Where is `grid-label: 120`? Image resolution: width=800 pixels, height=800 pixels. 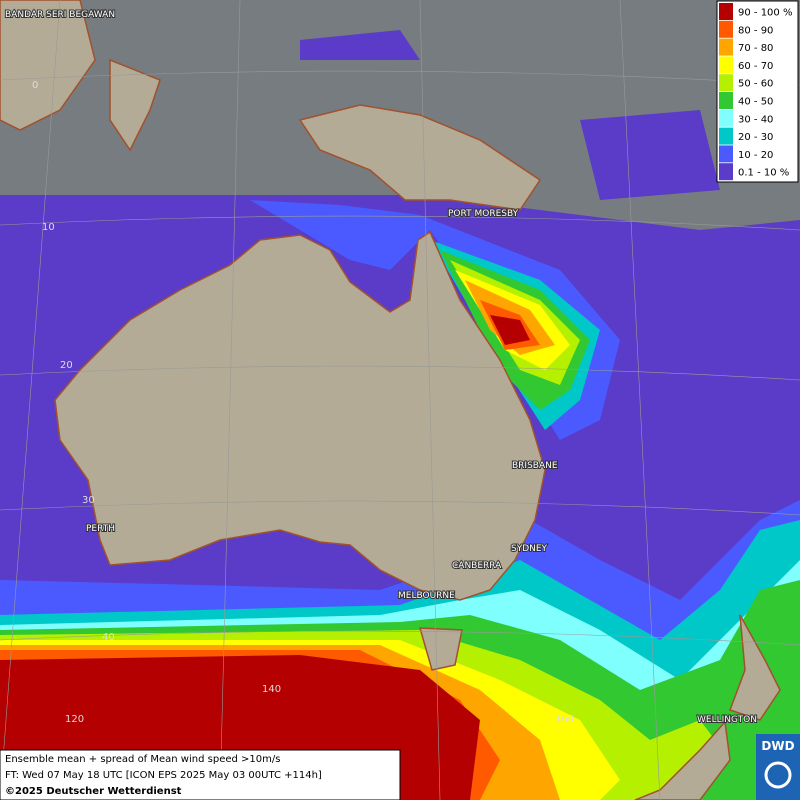 grid-label: 120 is located at coordinates (74, 719).